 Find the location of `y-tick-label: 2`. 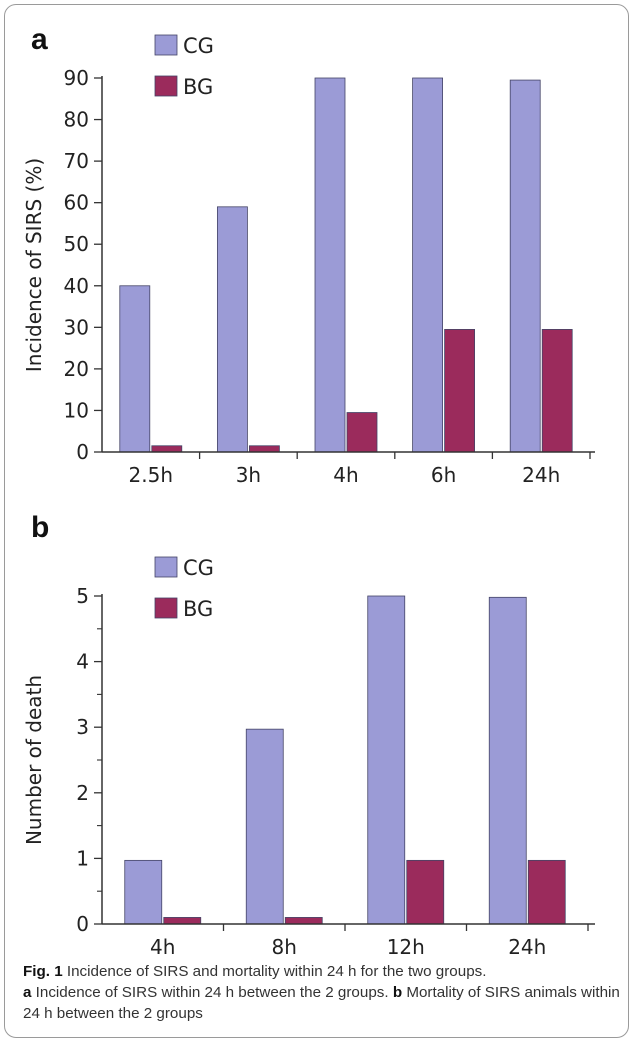

y-tick-label: 2 is located at coordinates (82, 793).